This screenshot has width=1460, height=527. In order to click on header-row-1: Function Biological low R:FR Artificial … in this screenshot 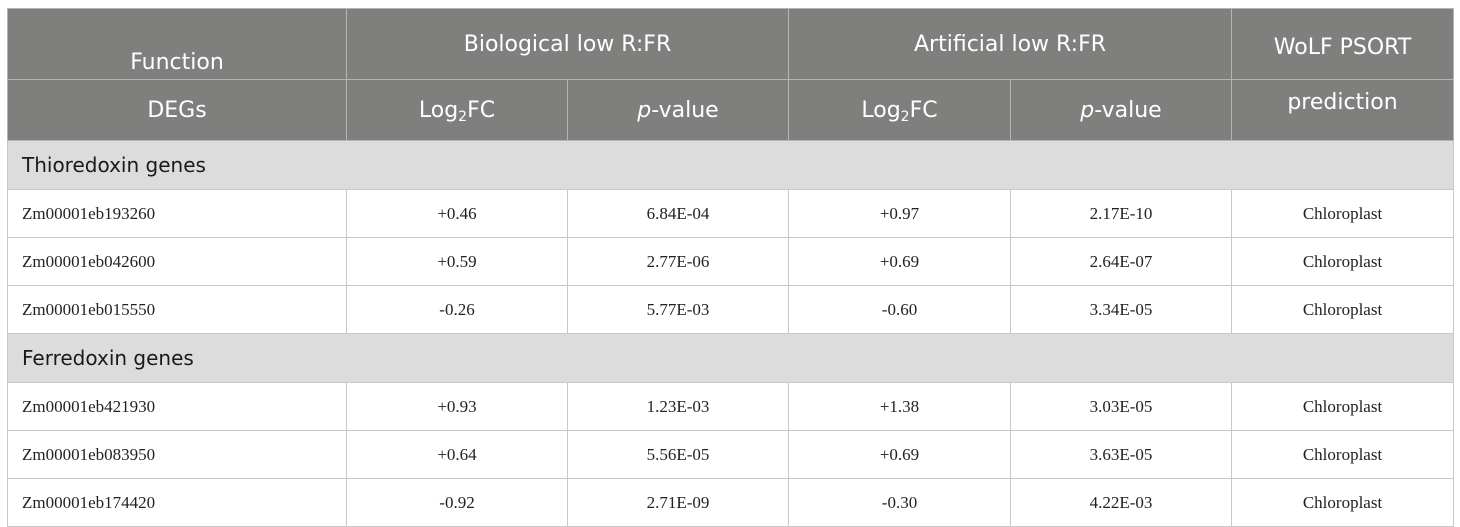, I will do `click(731, 44)`.